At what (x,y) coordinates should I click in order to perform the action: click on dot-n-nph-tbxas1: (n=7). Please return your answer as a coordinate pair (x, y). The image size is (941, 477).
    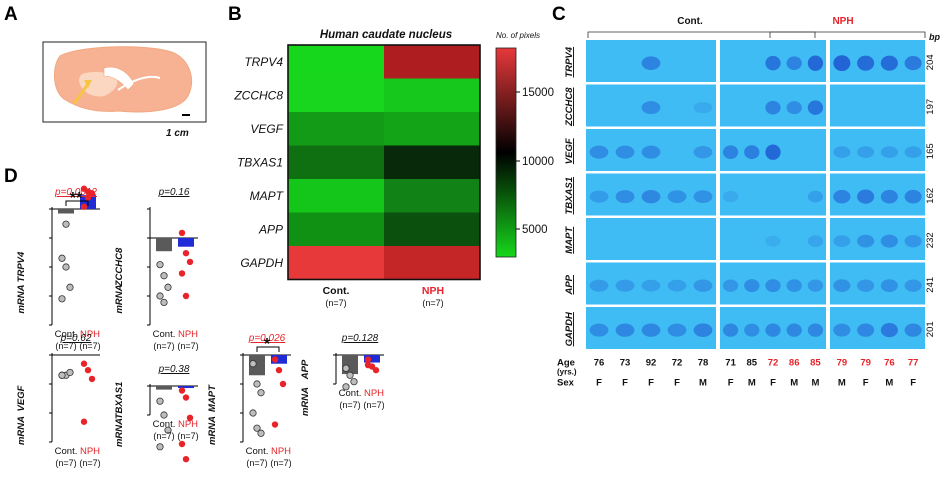
    Looking at the image, I should click on (187, 436).